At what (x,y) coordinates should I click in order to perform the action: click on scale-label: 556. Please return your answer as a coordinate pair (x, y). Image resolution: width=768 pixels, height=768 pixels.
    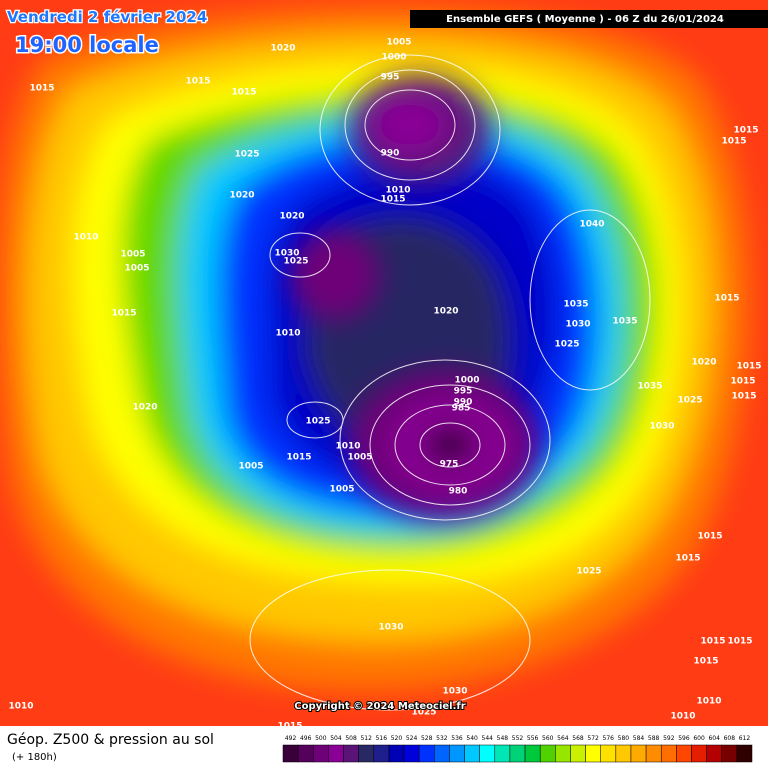
    Looking at the image, I should click on (533, 738).